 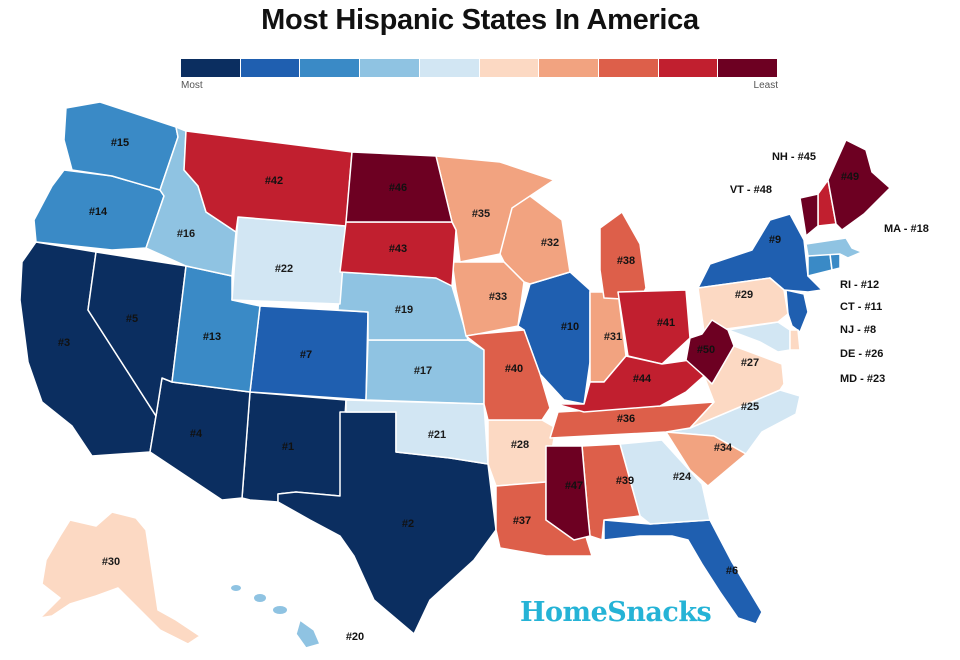 I want to click on state-ok, so click(x=417, y=432).